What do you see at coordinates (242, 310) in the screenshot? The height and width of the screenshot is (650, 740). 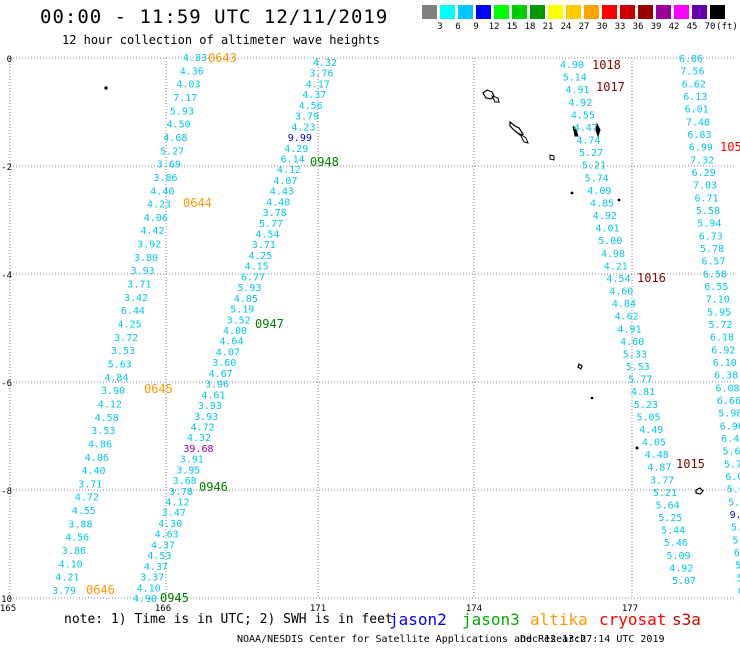 I see `wave-height-value: 5.19` at bounding box center [242, 310].